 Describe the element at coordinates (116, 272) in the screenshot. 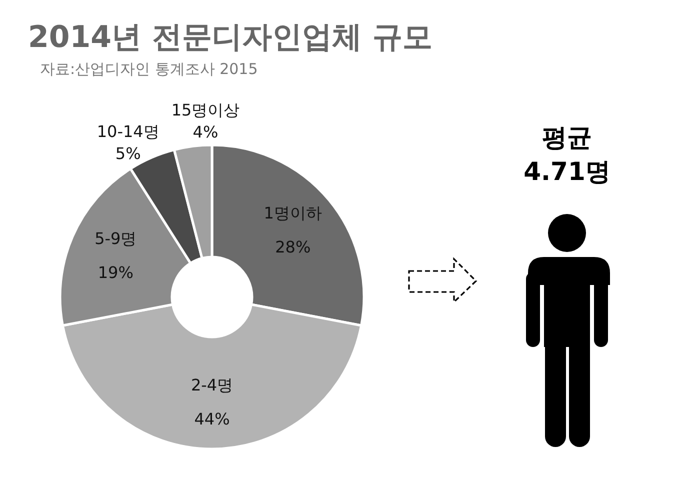

I see `data-label: 19%` at that location.